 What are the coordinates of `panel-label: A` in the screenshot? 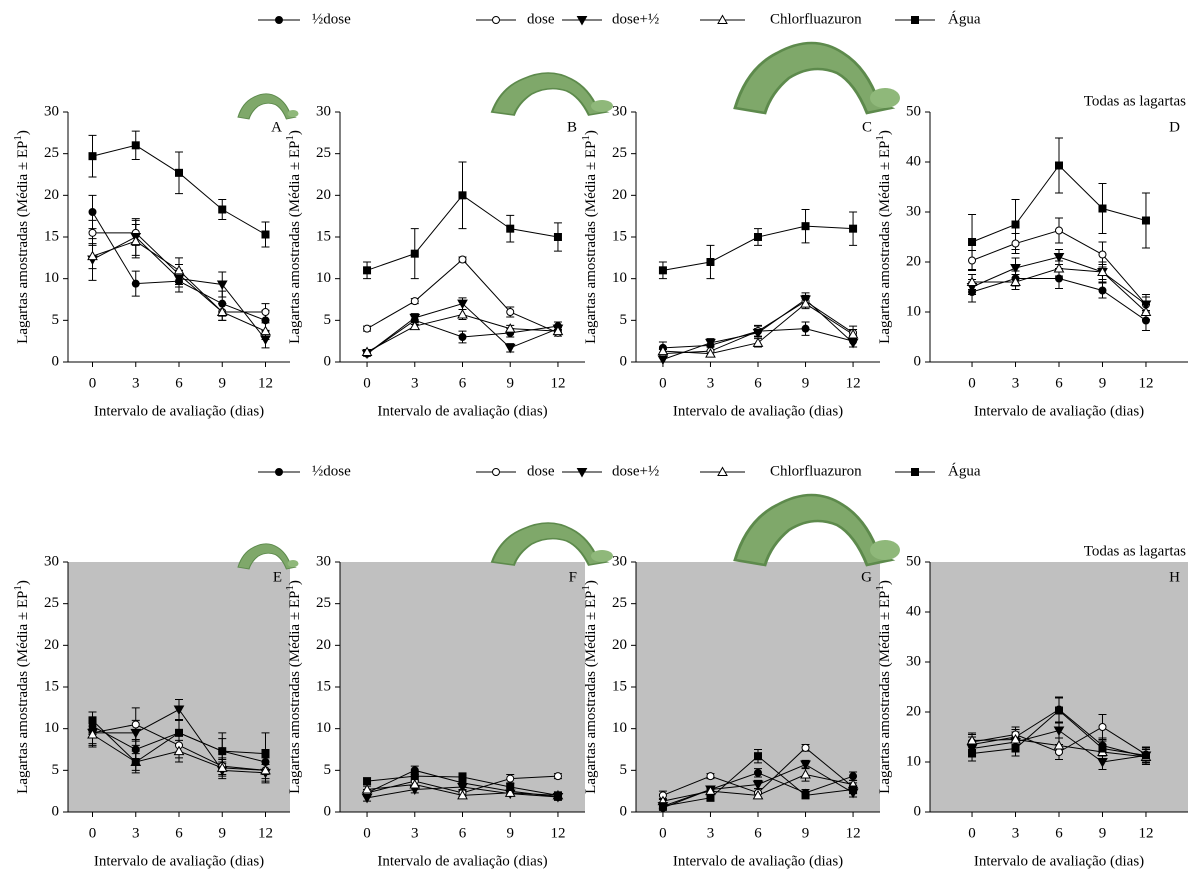 It's located at (276, 127).